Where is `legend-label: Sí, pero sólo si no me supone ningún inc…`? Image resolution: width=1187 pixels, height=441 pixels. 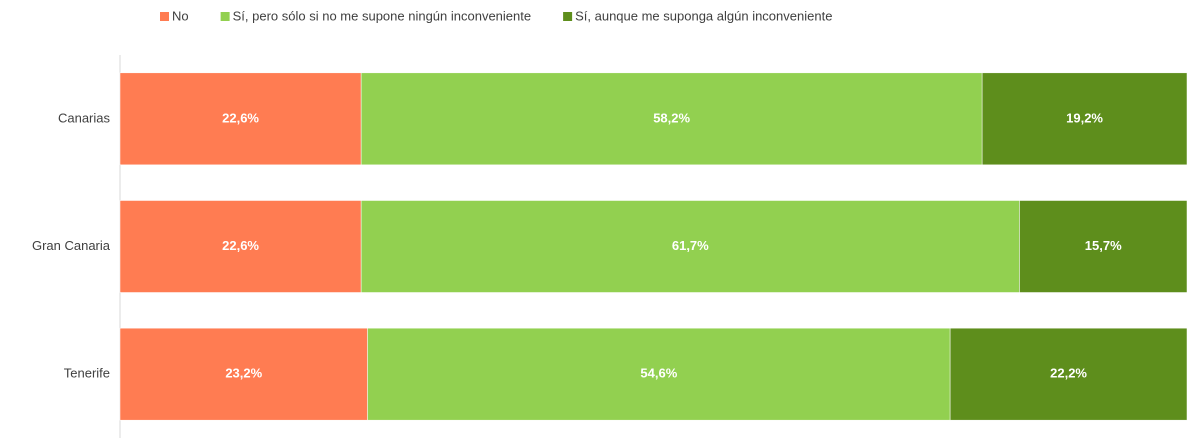 legend-label: Sí, pero sólo si no me supone ningún inc… is located at coordinates (382, 15).